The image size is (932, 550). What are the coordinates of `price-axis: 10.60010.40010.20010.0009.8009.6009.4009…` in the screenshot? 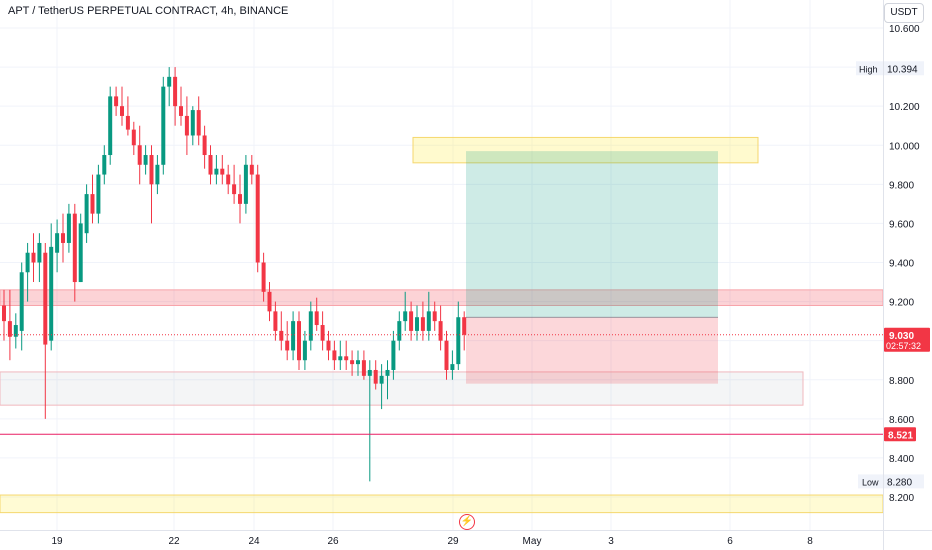 It's located at (893, 275).